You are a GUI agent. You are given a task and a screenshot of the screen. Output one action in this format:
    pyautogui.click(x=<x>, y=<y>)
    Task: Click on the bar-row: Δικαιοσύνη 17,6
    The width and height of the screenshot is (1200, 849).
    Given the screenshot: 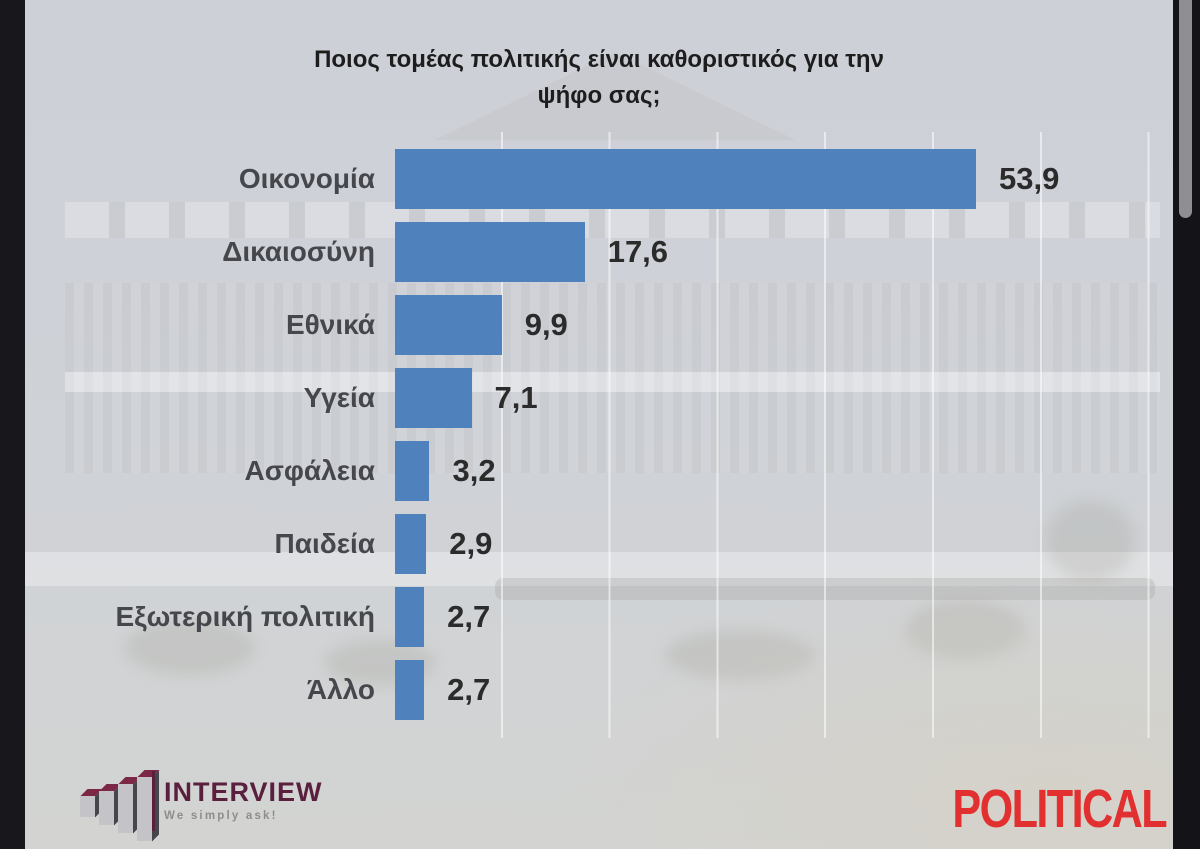 What is the action you would take?
    pyautogui.click(x=599, y=251)
    